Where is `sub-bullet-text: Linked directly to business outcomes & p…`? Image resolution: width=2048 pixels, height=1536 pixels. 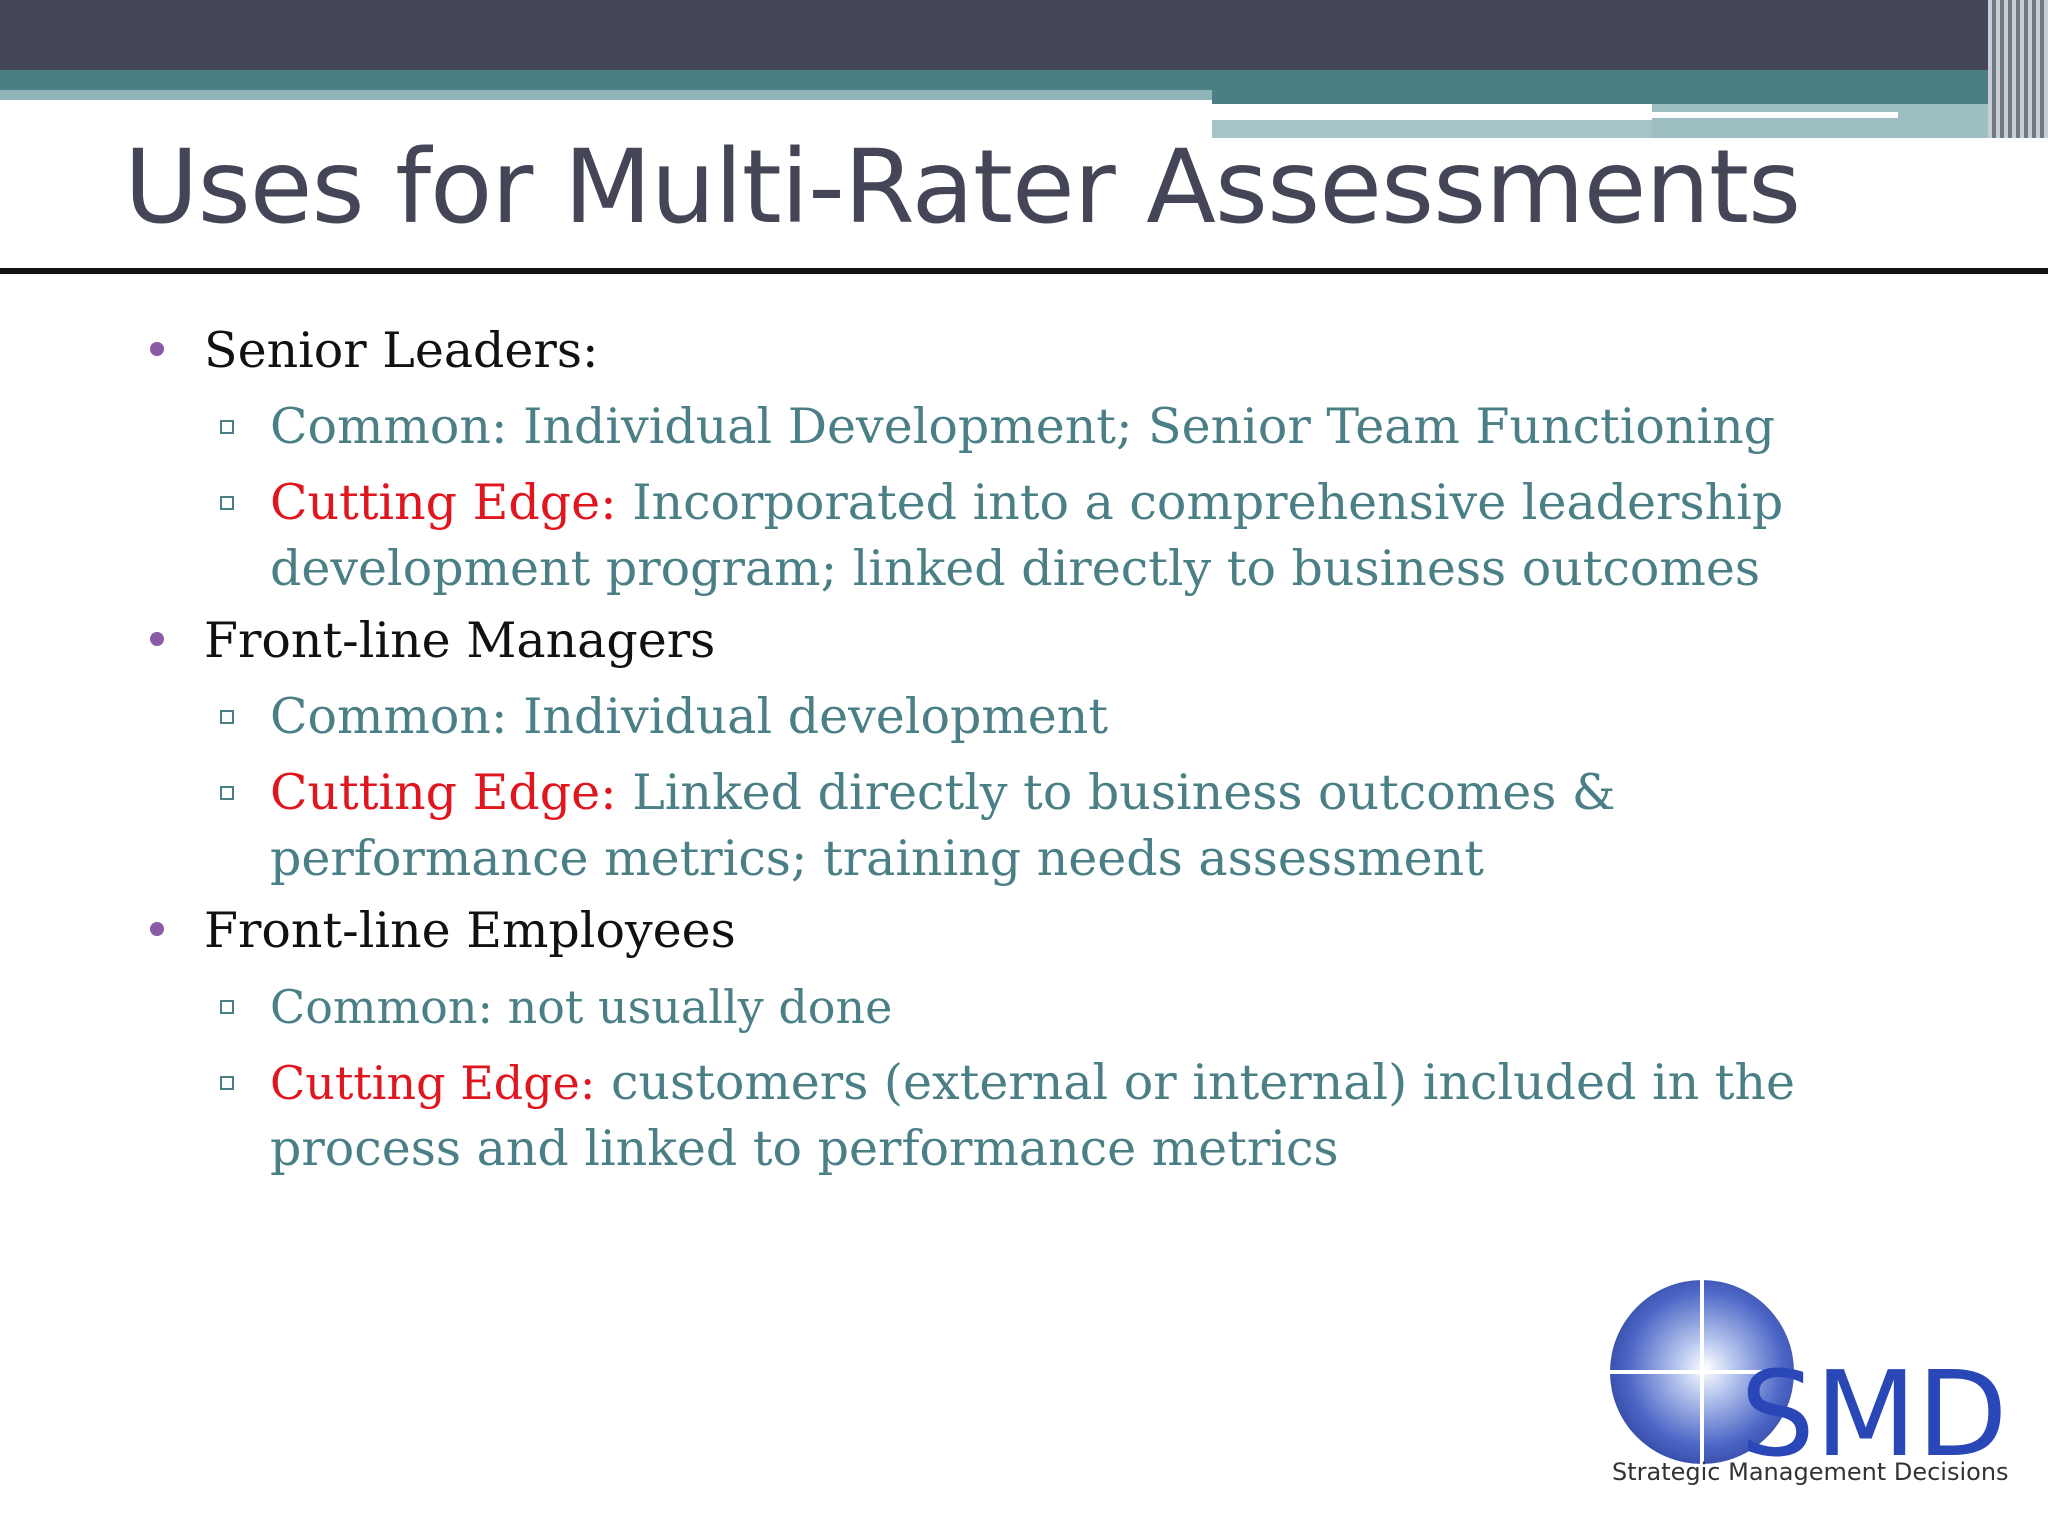 sub-bullet-text: Linked directly to business outcomes & p… is located at coordinates (943, 825).